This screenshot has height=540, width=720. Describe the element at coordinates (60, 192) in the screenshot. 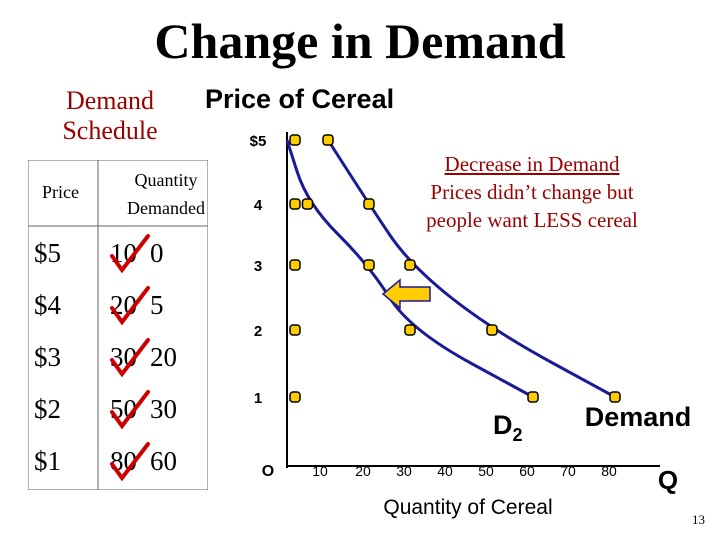

I see `header-price: Price` at that location.